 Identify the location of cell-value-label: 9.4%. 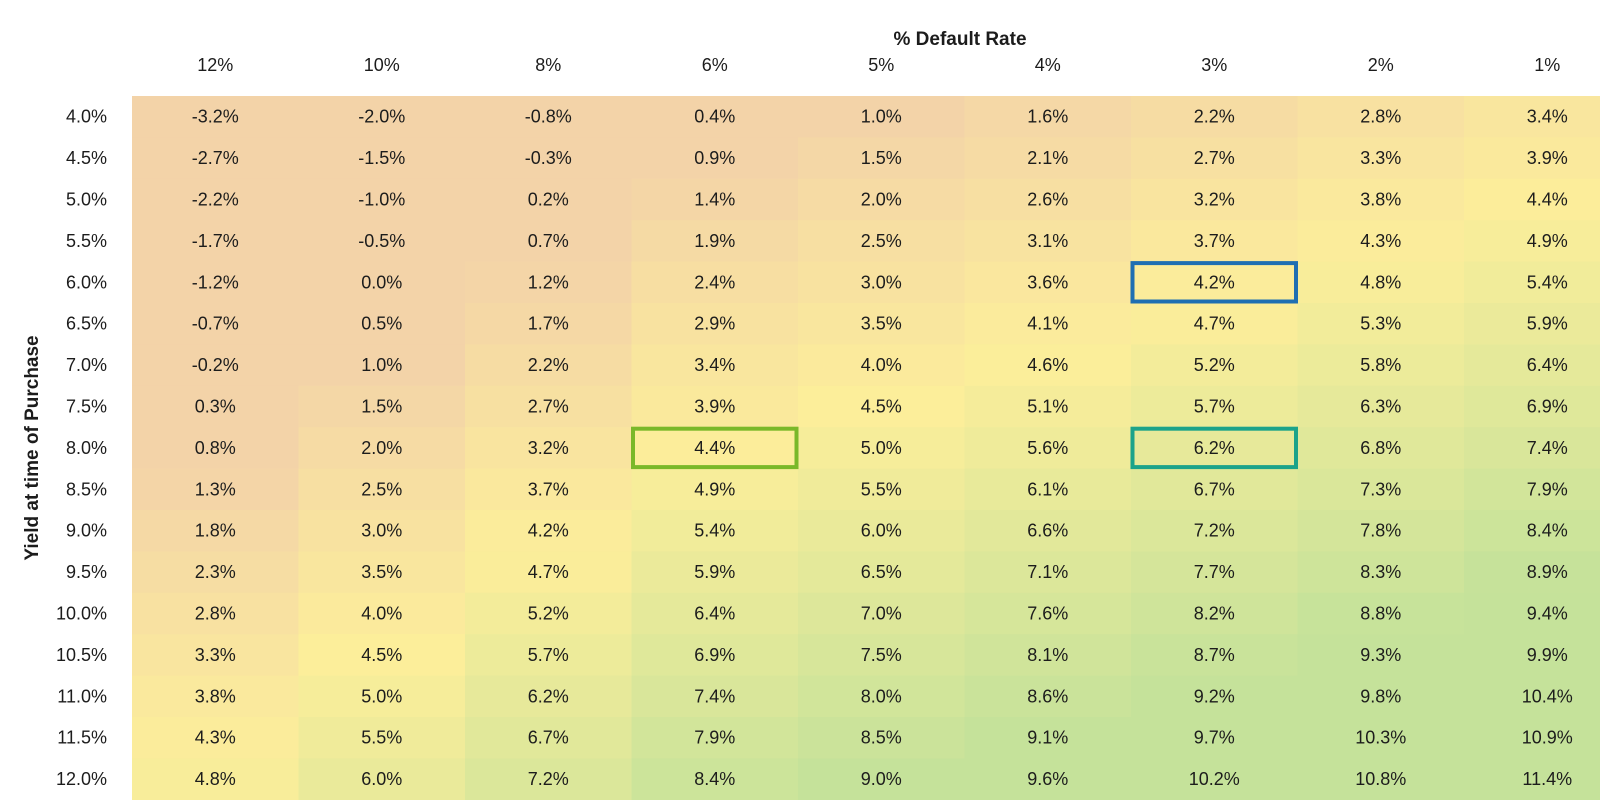
(1547, 614).